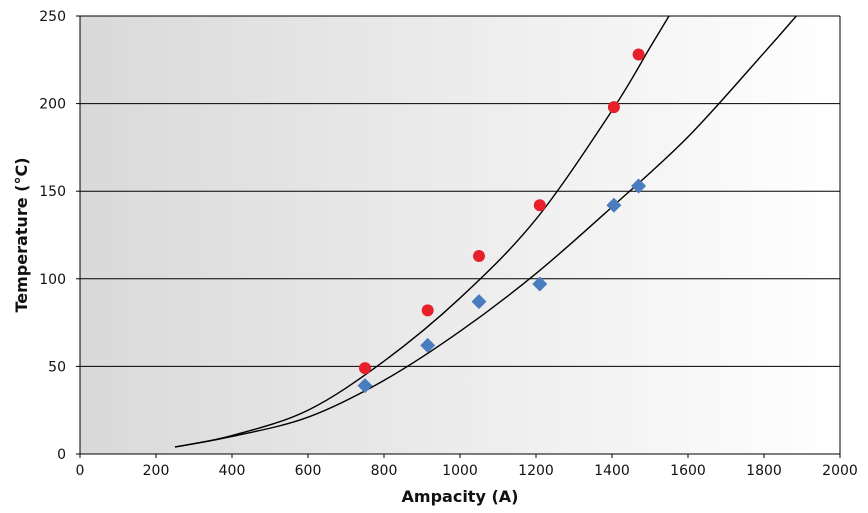  What do you see at coordinates (460, 471) in the screenshot?
I see `x-tick-label-1000: 1000` at bounding box center [460, 471].